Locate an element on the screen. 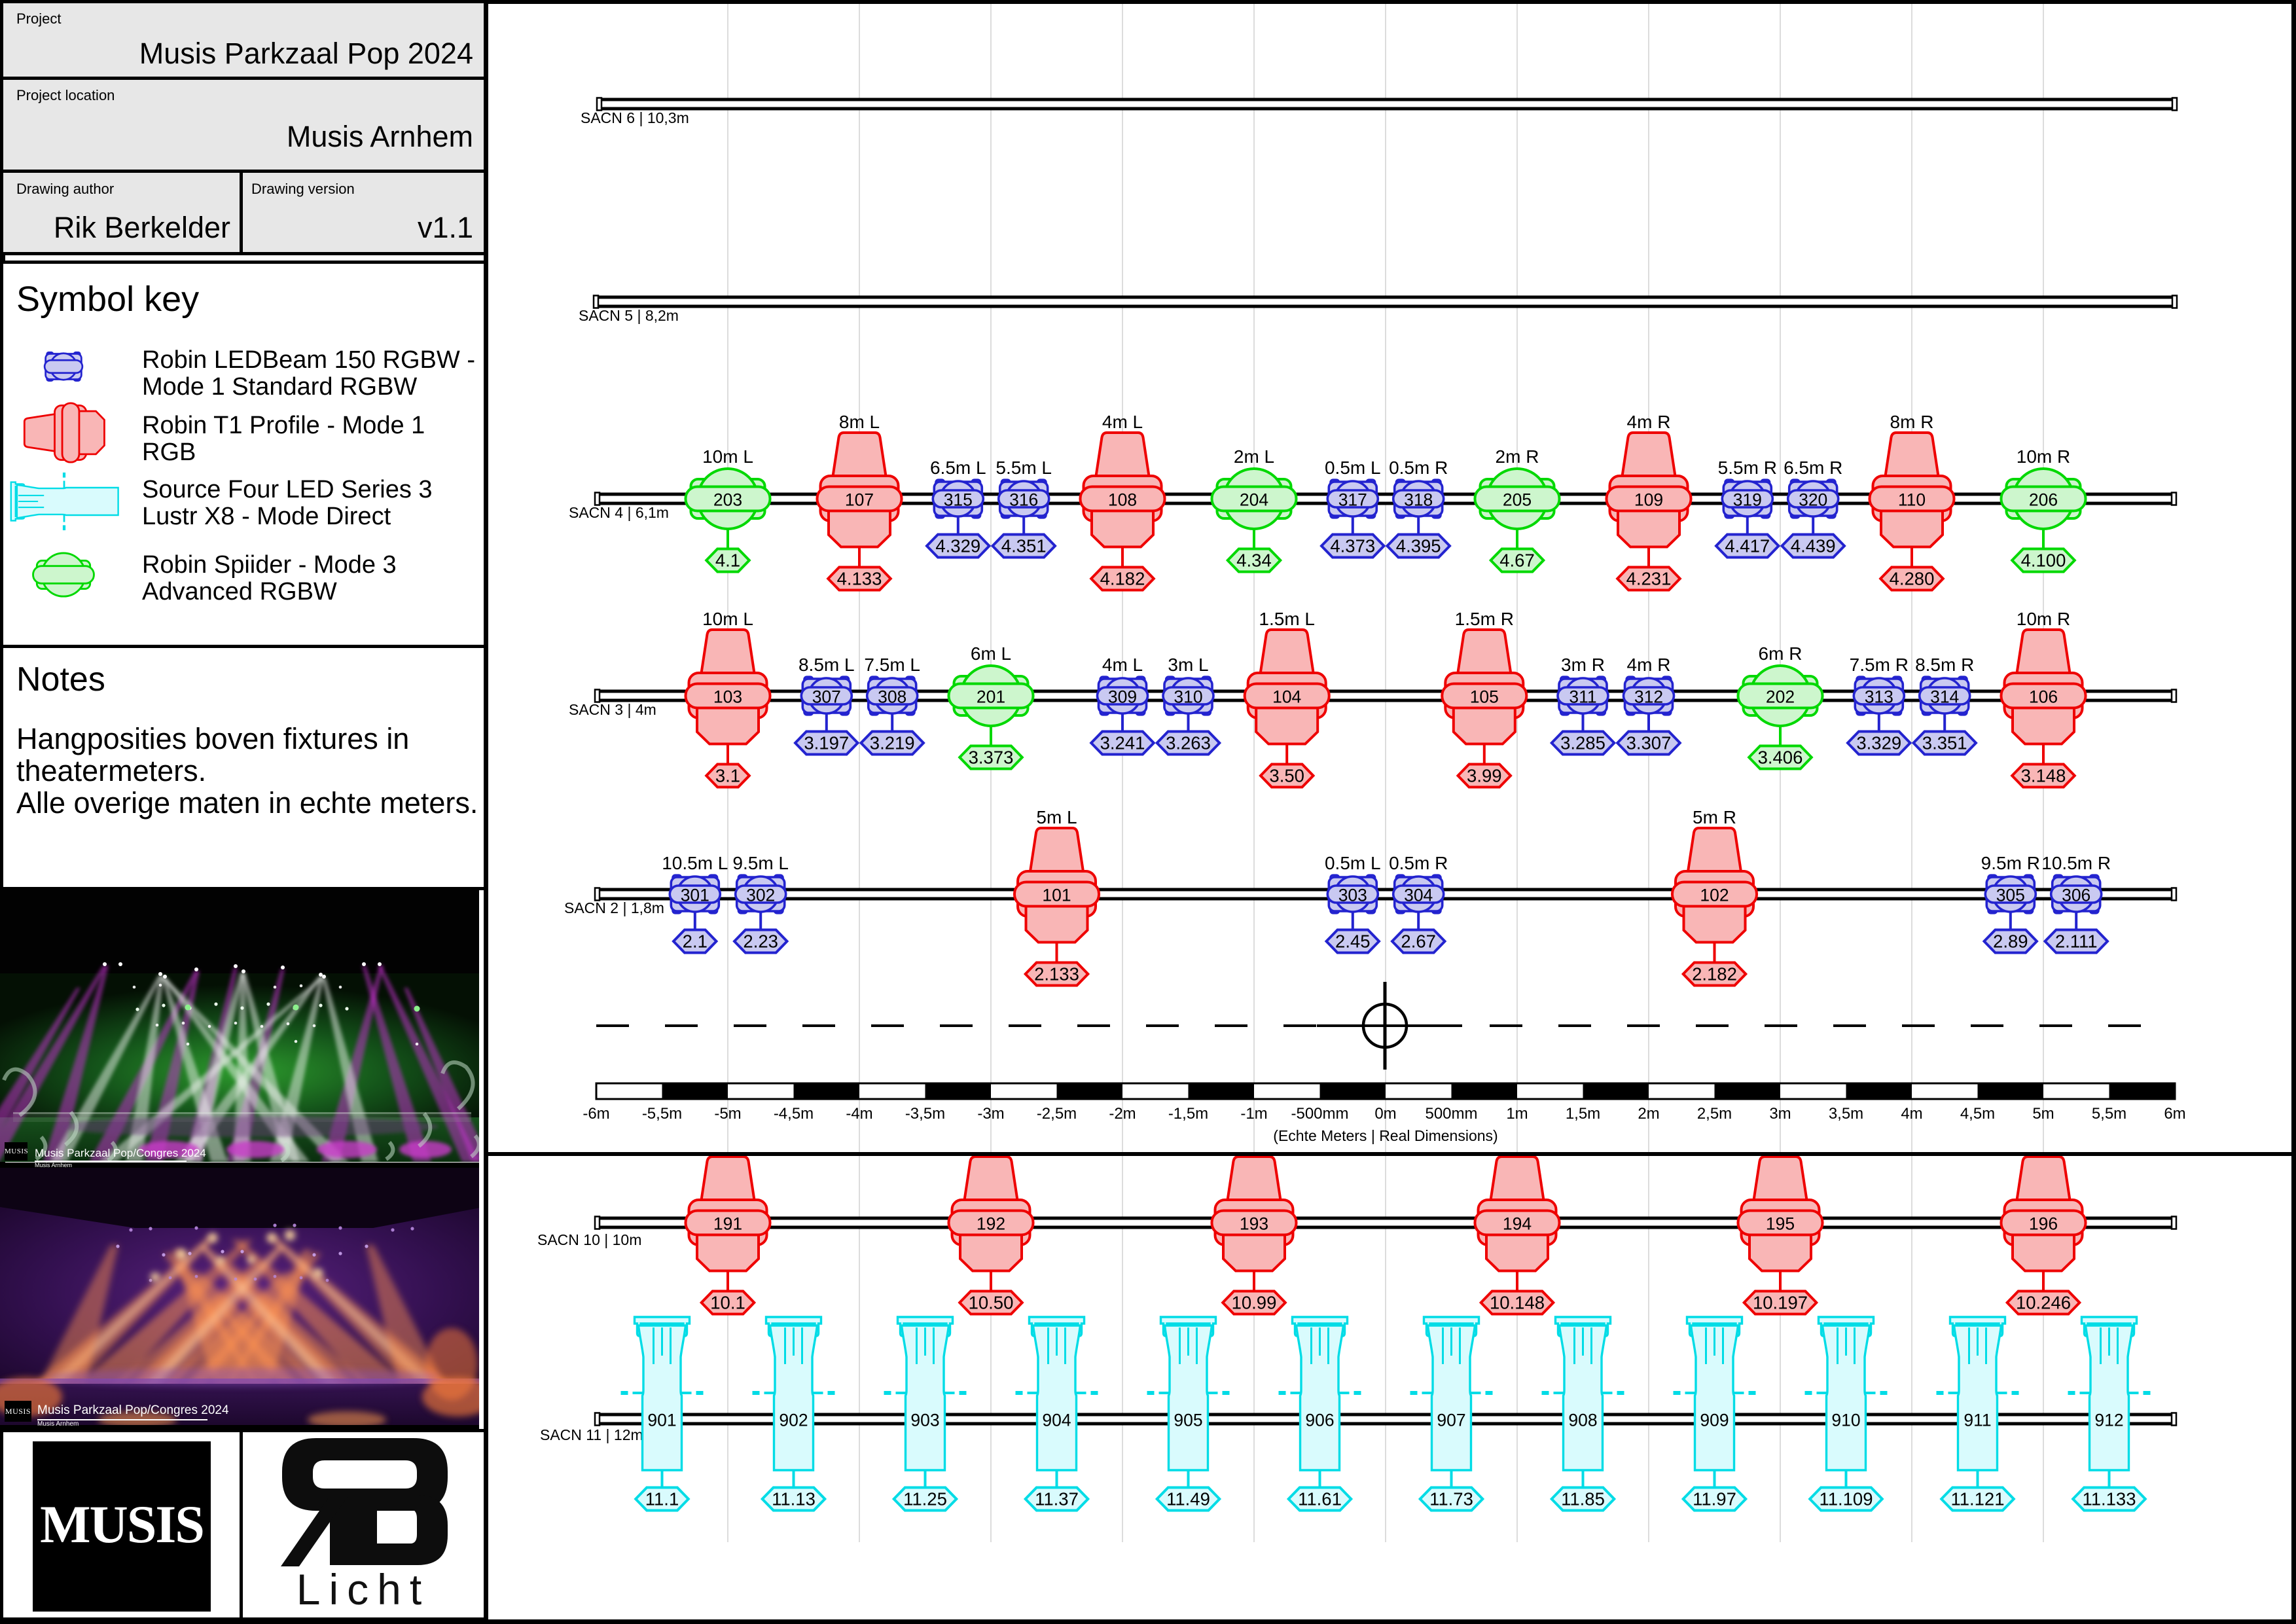 The width and height of the screenshot is (2296, 1624). svg-text: 3.219 is located at coordinates (892, 743).